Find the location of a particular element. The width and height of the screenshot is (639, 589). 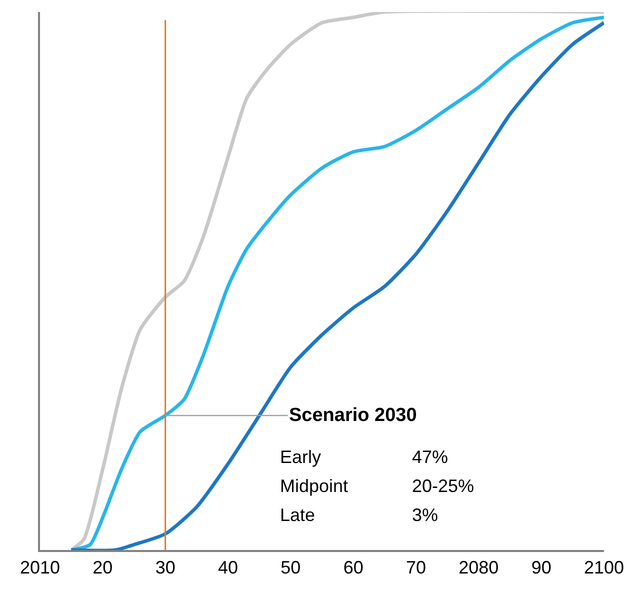

x-tick-label: 40 is located at coordinates (228, 567).